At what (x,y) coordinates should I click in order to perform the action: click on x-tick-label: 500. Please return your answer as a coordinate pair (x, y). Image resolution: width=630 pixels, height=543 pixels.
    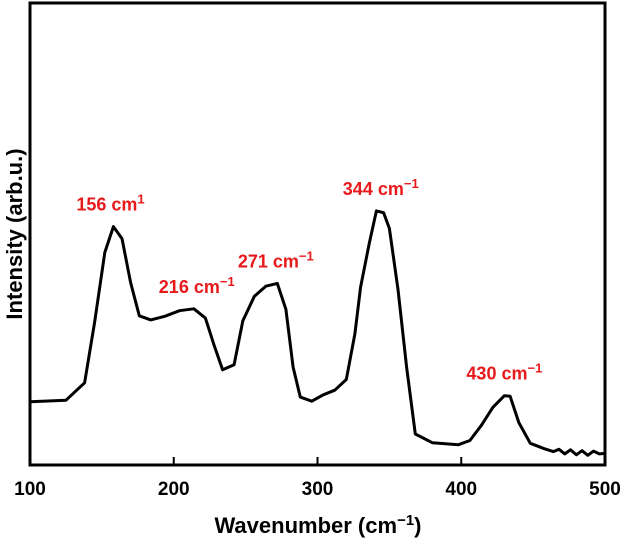
    Looking at the image, I should click on (605, 489).